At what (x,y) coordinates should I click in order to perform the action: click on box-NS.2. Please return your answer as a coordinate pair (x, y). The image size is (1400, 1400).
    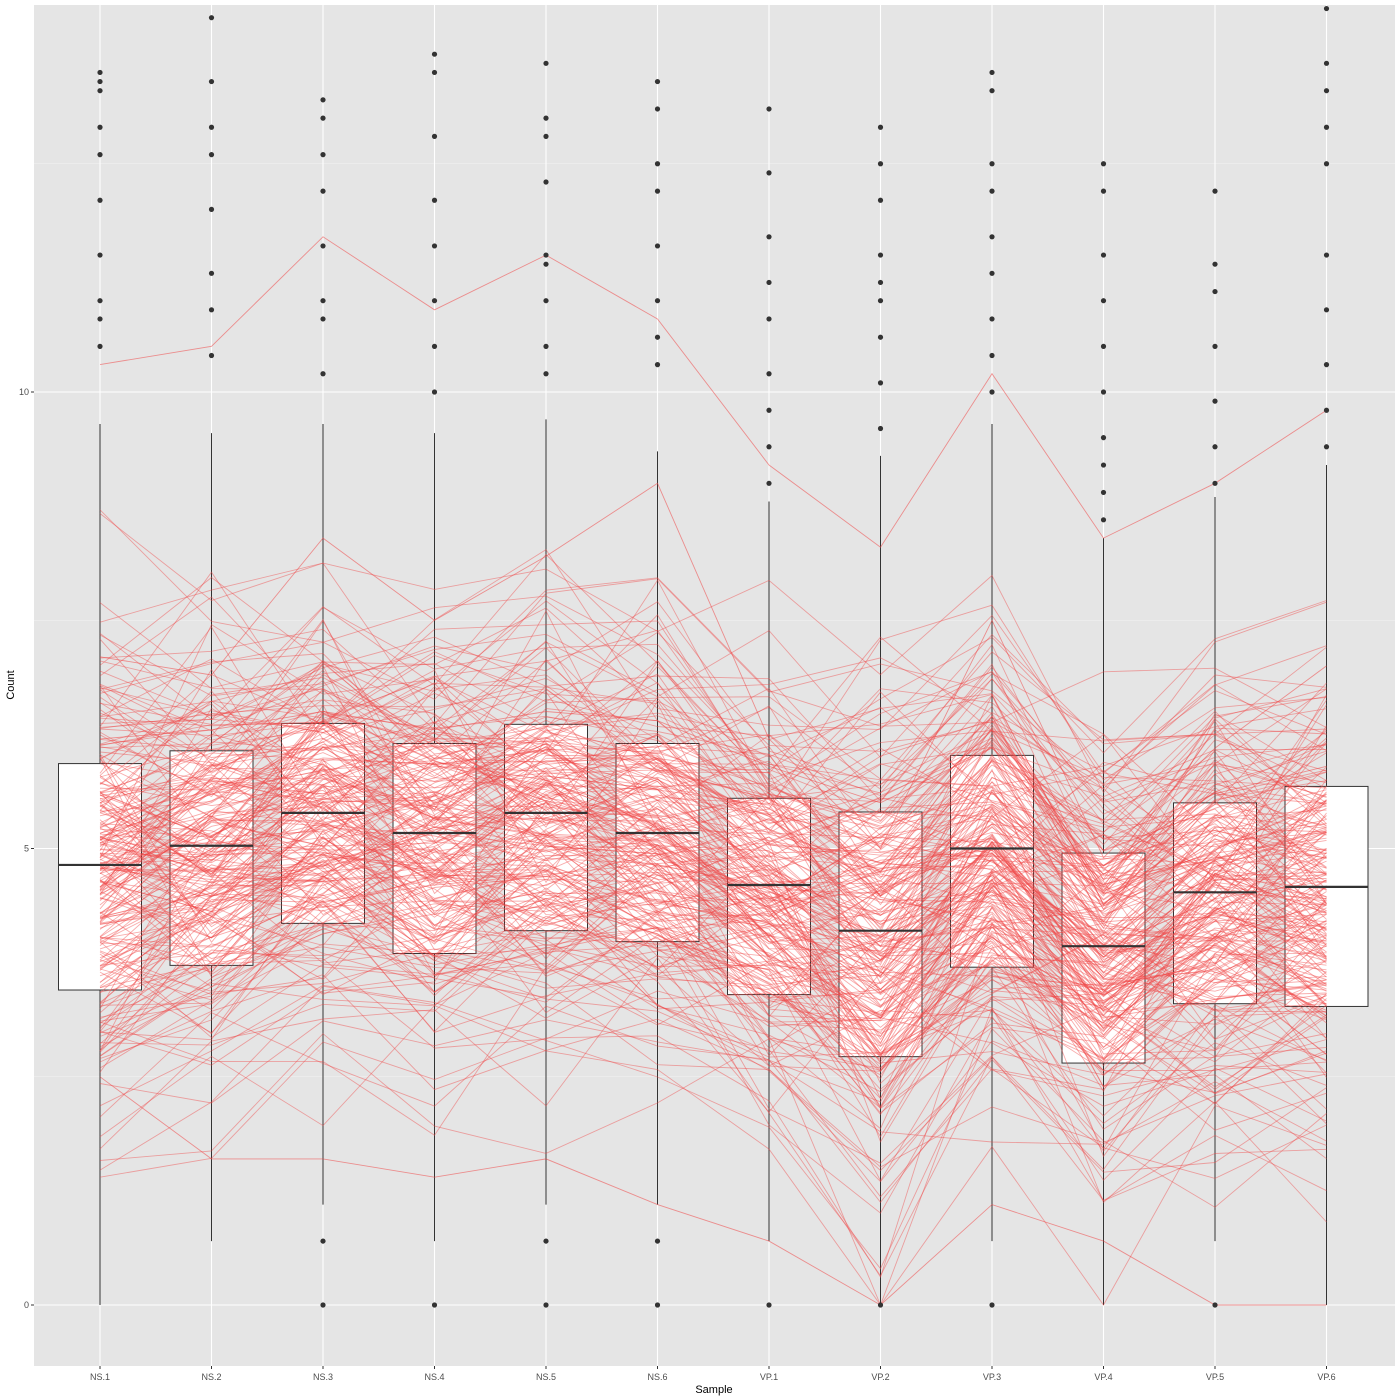
    Looking at the image, I should click on (211, 858).